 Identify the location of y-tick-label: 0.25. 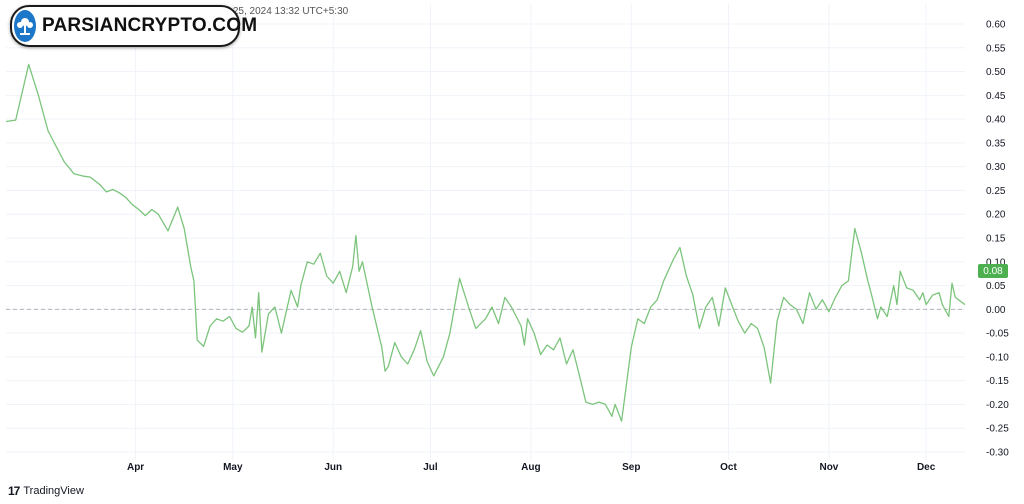
(996, 191).